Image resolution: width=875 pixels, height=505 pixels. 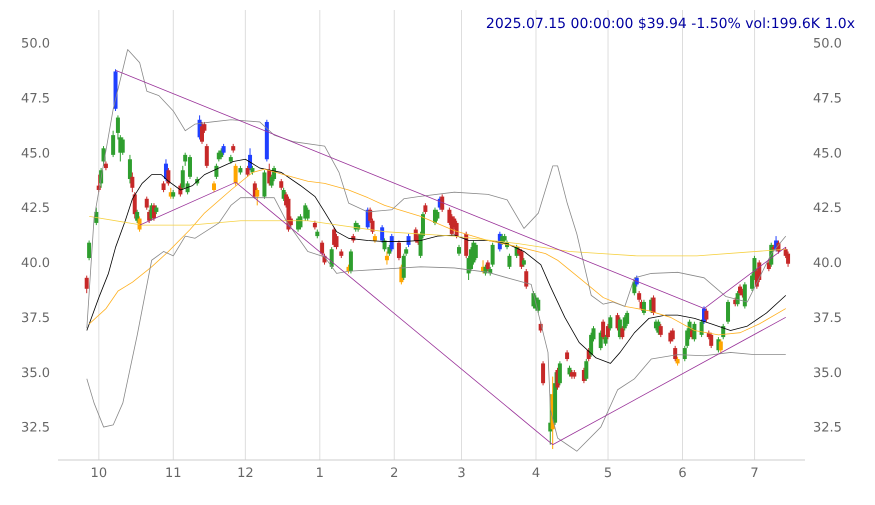 I want to click on x-tick-label: 2, so click(x=394, y=474).